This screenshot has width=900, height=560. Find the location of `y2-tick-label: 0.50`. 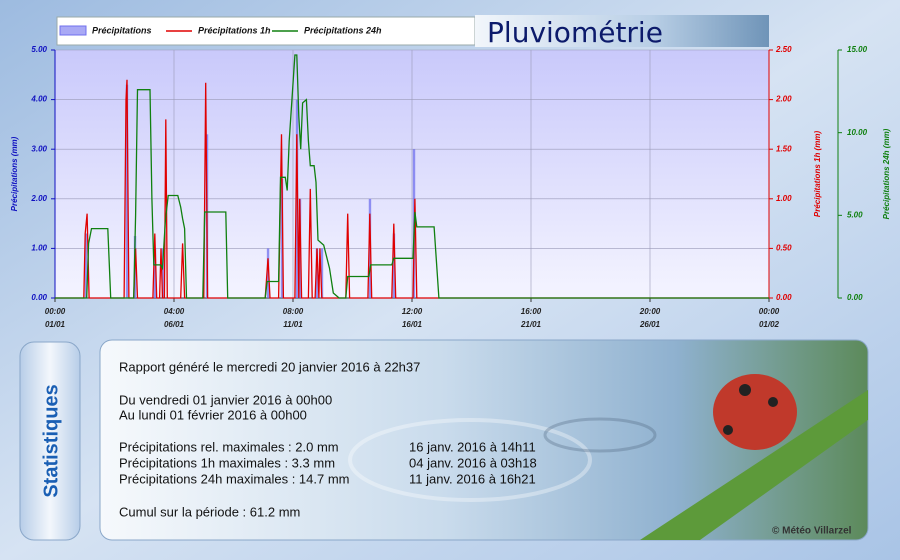

y2-tick-label: 0.50 is located at coordinates (784, 248).